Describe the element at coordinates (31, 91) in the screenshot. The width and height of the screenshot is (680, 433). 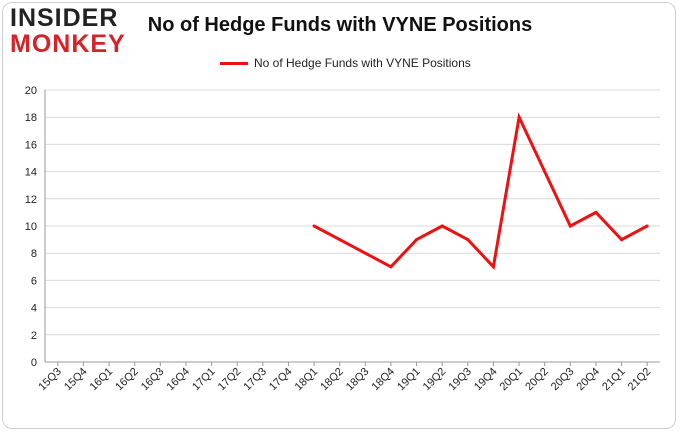
I see `y-tick-label: 20` at that location.